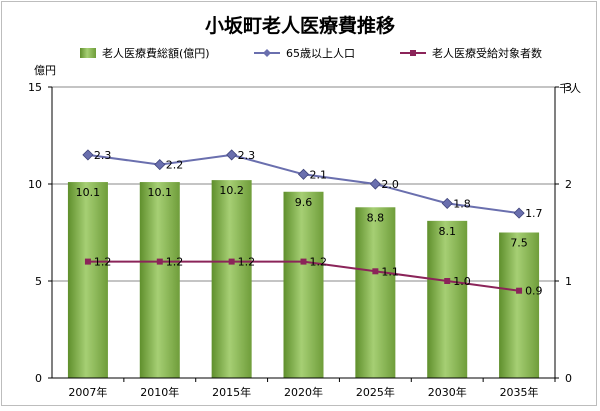  Describe the element at coordinates (375, 392) in the screenshot. I see `x-tick-label: 2025年` at that location.